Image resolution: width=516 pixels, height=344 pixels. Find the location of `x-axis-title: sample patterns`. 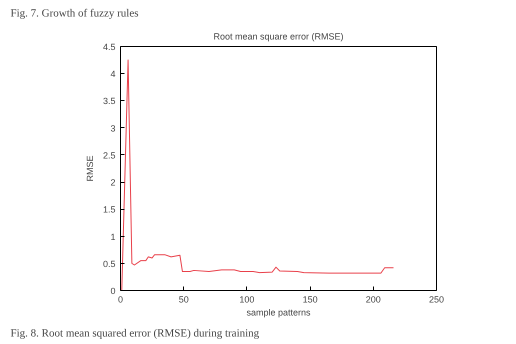

x-axis-title: sample patterns is located at coordinates (279, 313).